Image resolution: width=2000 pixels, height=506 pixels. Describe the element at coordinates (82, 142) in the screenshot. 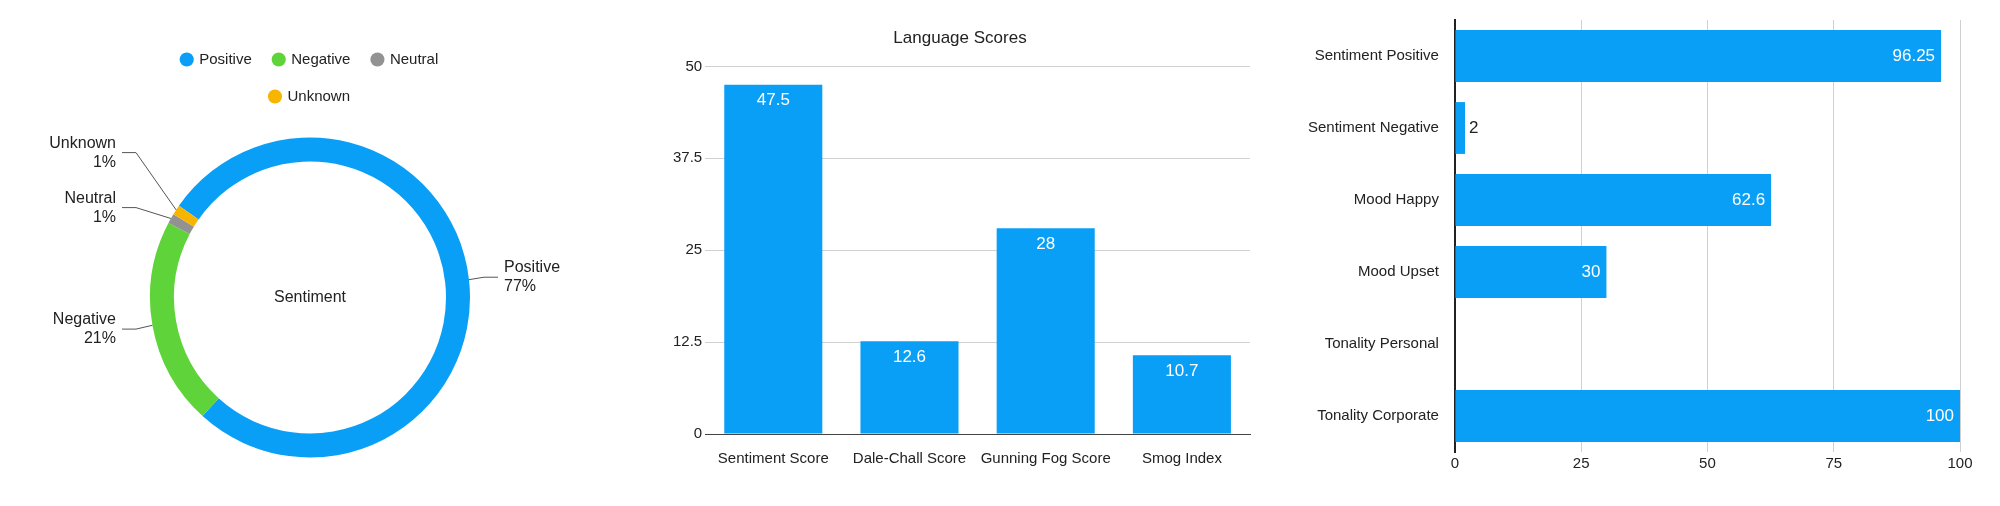

I see `slice-label: Unknown` at that location.